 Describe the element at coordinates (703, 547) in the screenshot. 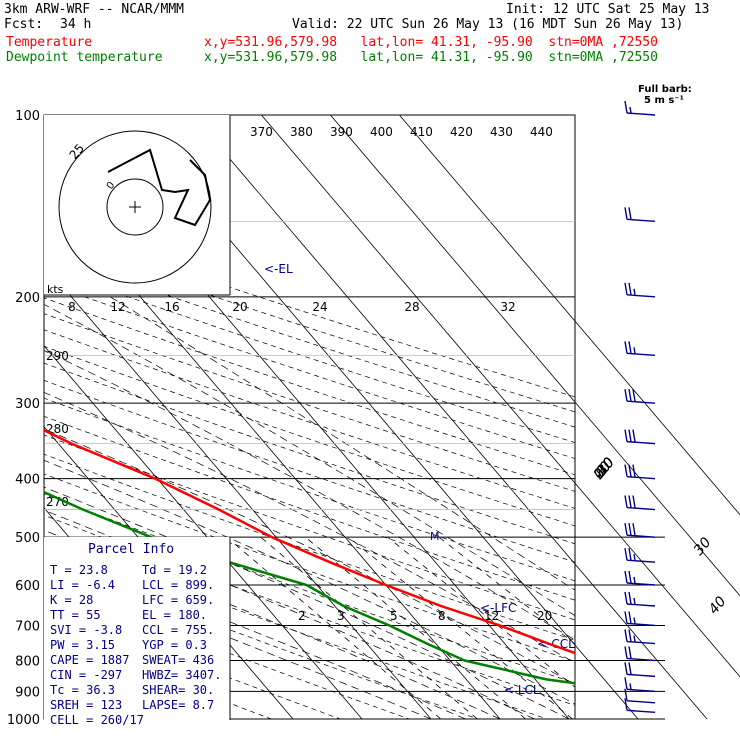

I see `isotherm-tick-label: 30` at that location.